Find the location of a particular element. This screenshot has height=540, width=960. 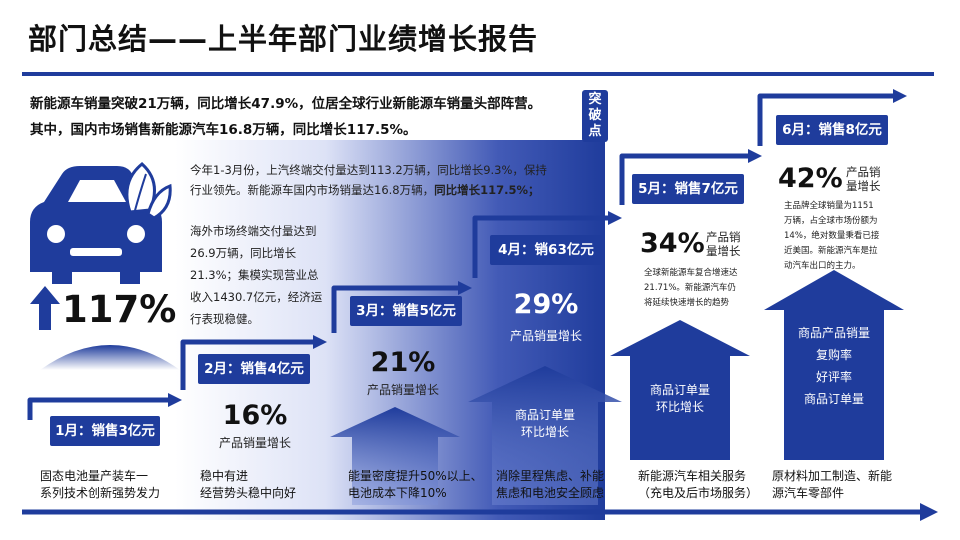

bottom-text-4: 消除里程焦虑、补能 焦虑和电池安全顾虑 is located at coordinates (550, 484).